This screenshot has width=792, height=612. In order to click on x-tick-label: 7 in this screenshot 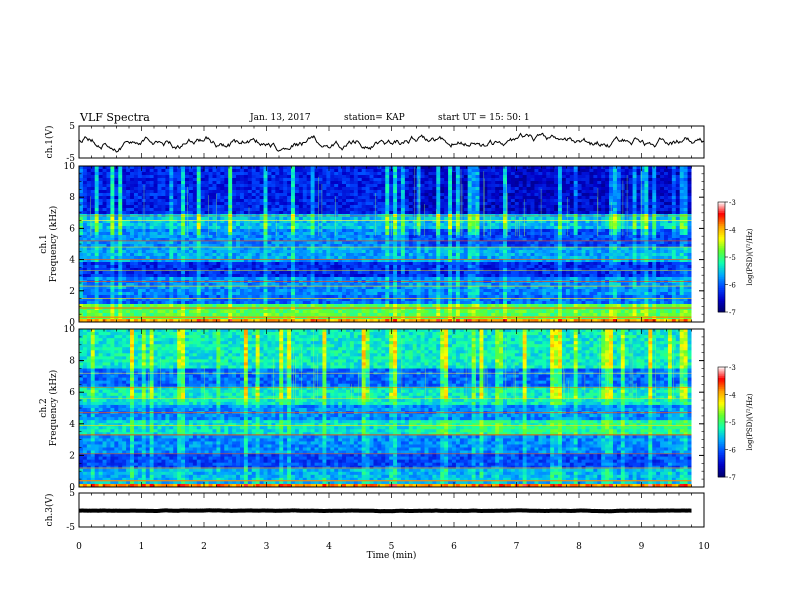, I will do `click(517, 547)`.